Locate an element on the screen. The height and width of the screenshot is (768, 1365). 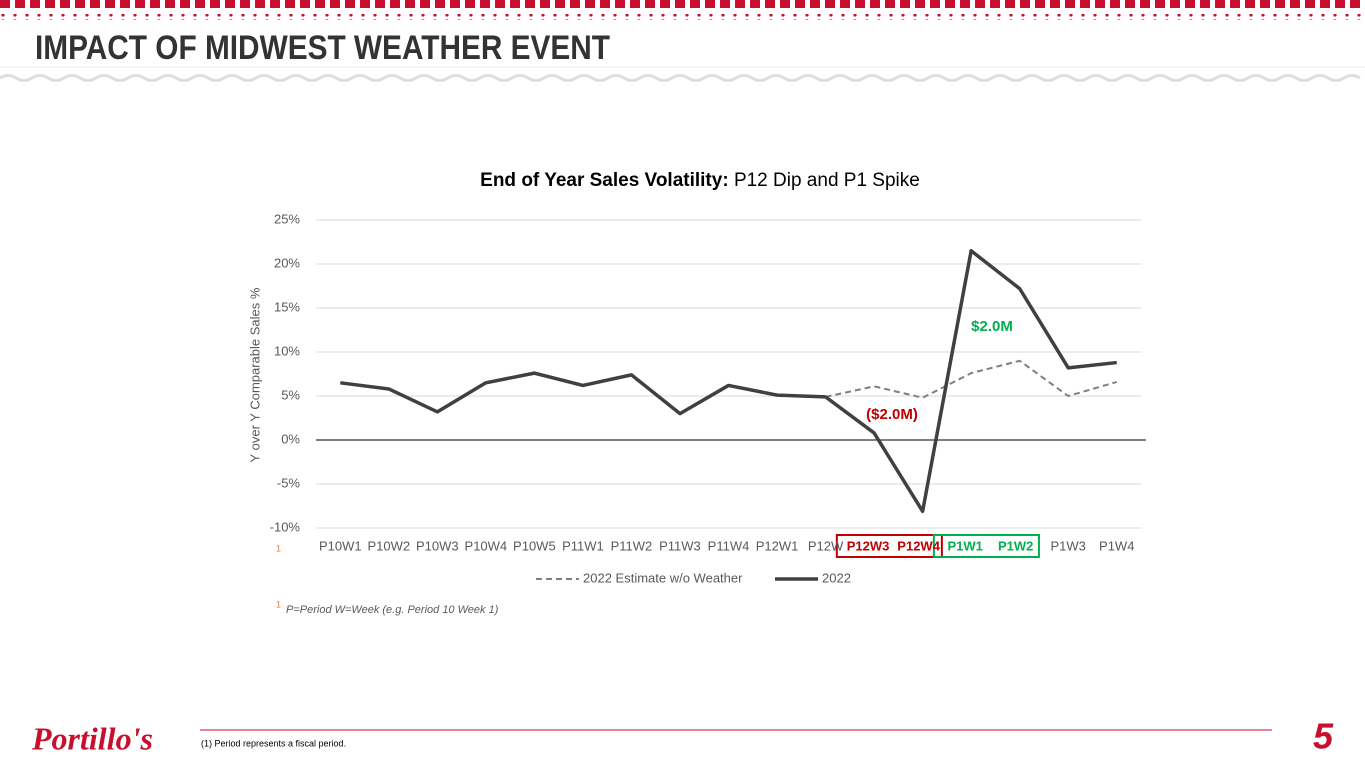
series-line is located at coordinates (971, 379).